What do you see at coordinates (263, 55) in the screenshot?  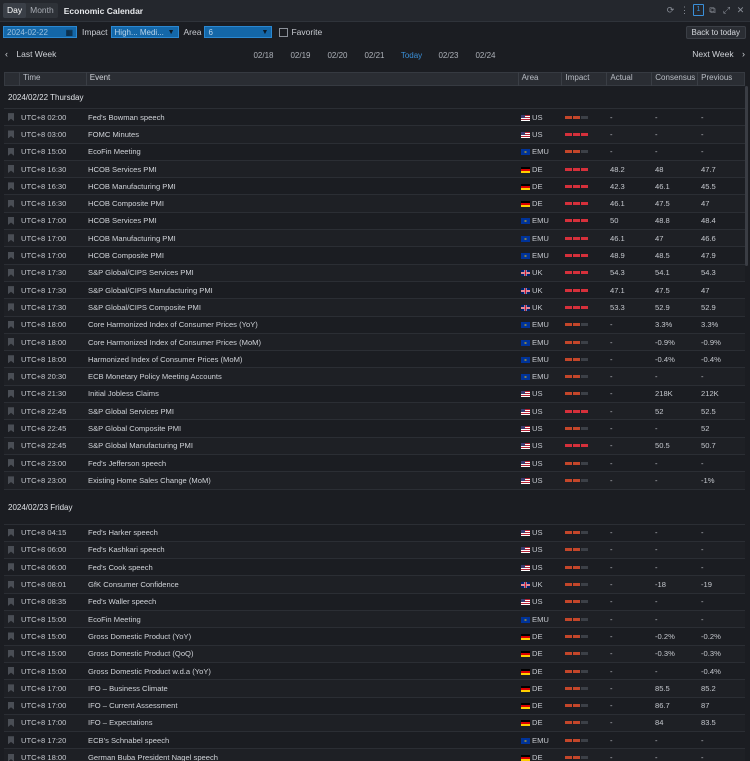 I see `day-tab: 02/18` at bounding box center [263, 55].